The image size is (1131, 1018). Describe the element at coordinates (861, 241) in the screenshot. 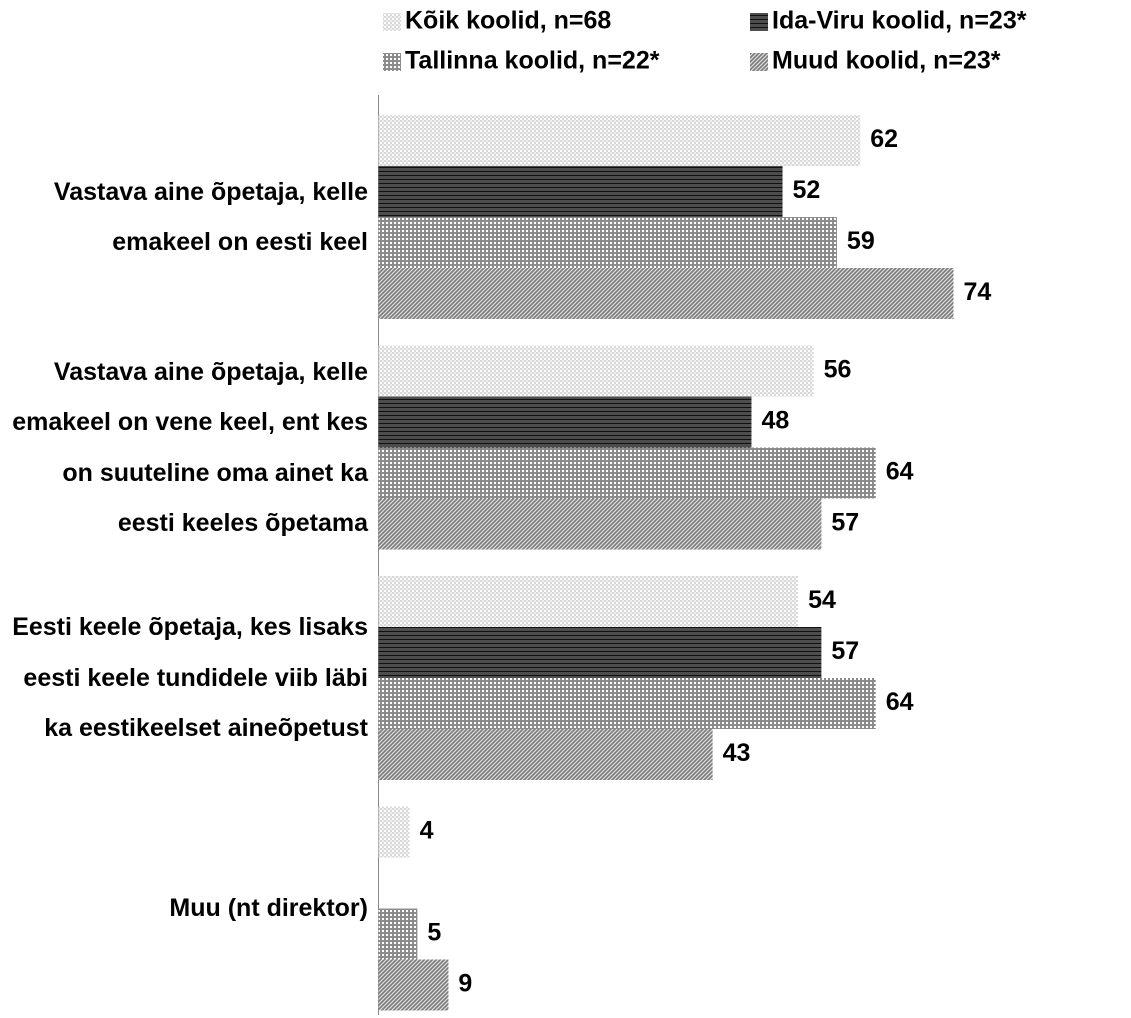

I see `value-label: 59` at that location.